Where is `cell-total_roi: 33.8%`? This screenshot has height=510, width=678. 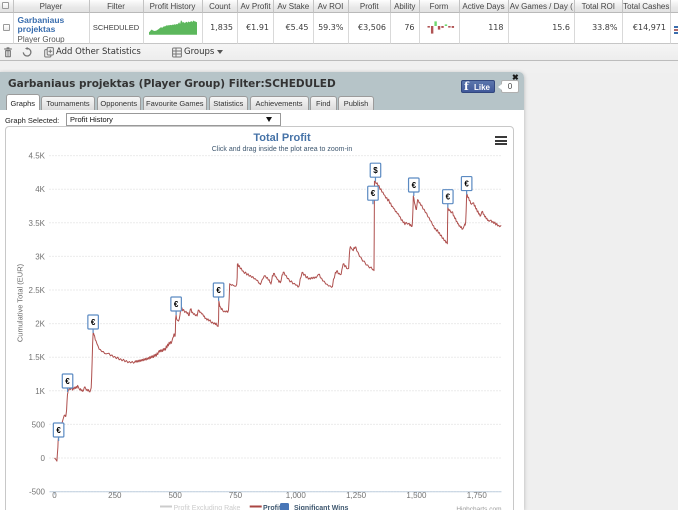 cell-total_roi: 33.8% is located at coordinates (599, 28).